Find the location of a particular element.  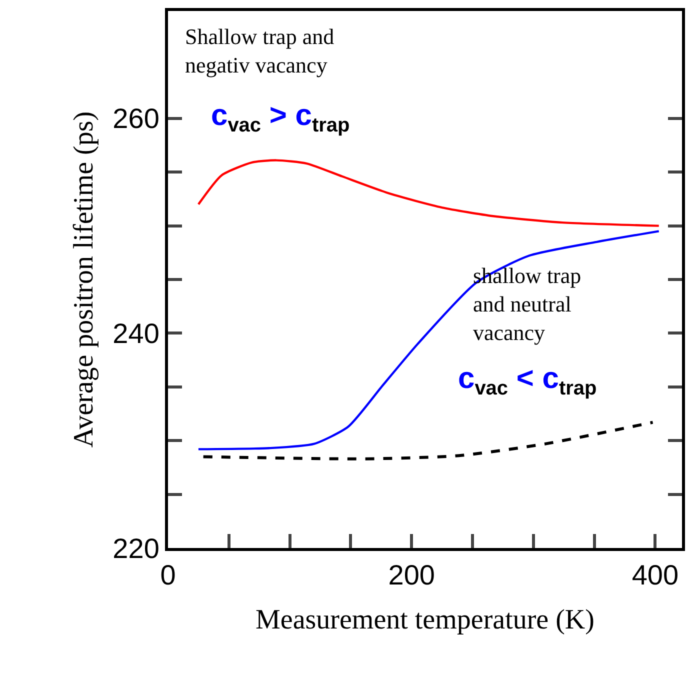

x-tick-label: 200 is located at coordinates (411, 575).